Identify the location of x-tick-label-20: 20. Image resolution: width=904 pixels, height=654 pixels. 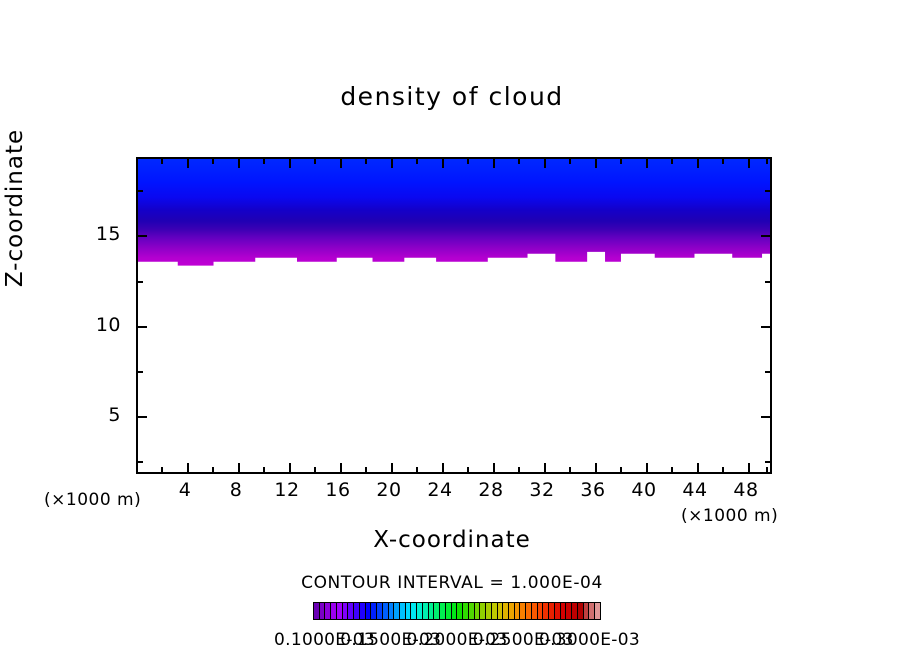
(389, 490).